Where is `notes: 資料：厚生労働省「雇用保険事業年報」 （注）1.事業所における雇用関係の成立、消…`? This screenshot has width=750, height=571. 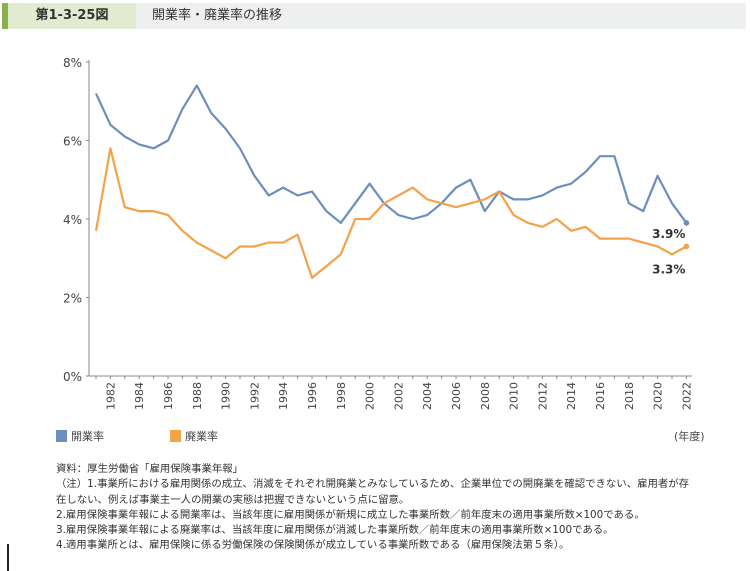
notes: 資料：厚生労働省「雇用保険事業年報」 （注）1.事業所における雇用関係の成立、消… is located at coordinates (376, 508).